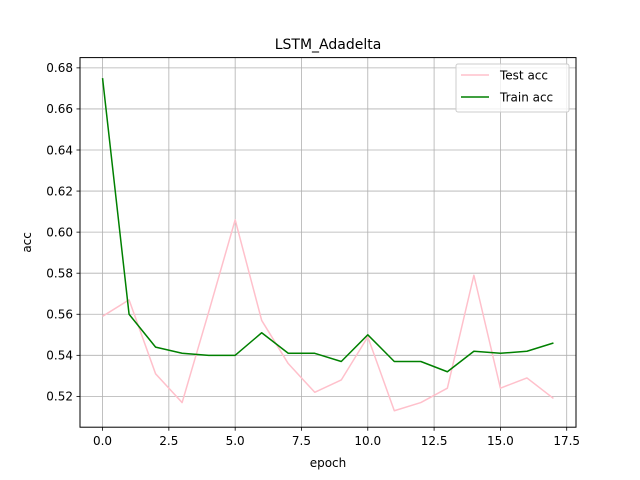 This screenshot has width=640, height=480. I want to click on chart-title: LSTM_Adadelta, so click(328, 45).